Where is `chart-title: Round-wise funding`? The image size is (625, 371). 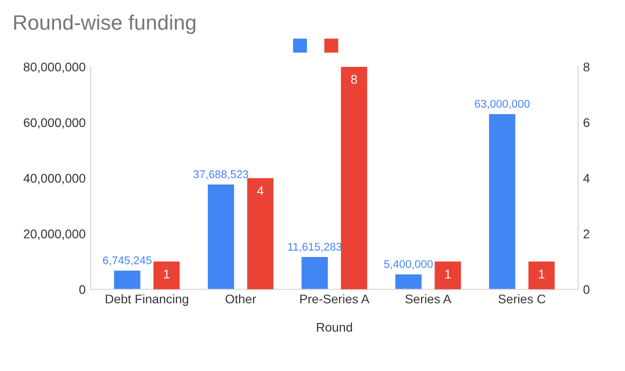
chart-title: Round-wise funding is located at coordinates (105, 24).